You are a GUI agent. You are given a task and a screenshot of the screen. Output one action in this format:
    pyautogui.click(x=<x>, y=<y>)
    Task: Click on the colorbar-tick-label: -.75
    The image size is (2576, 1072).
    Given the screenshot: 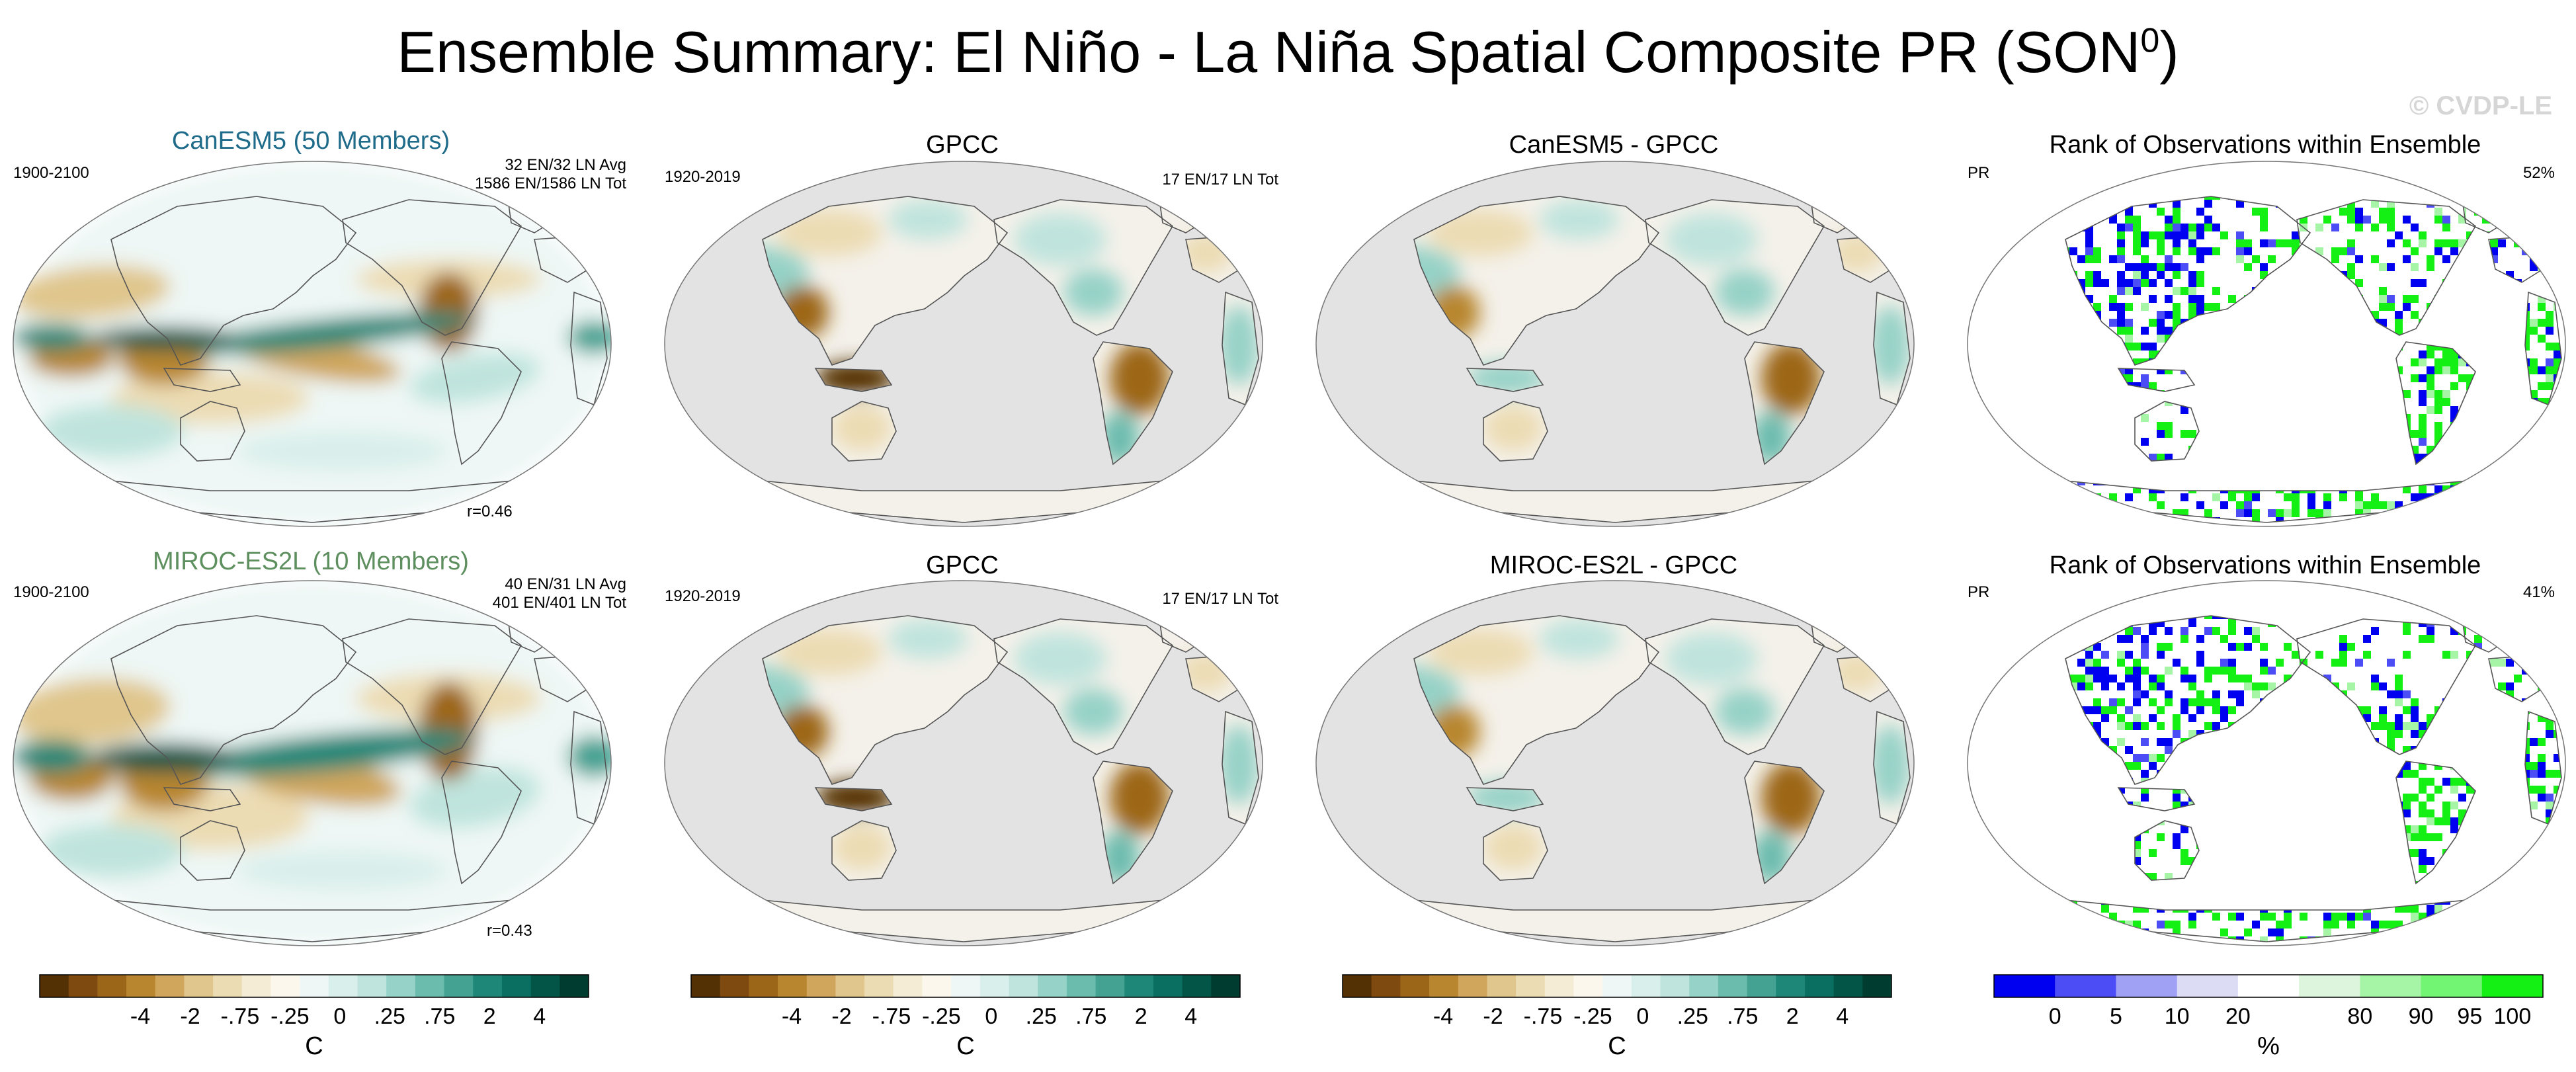 What is the action you would take?
    pyautogui.click(x=1543, y=1016)
    